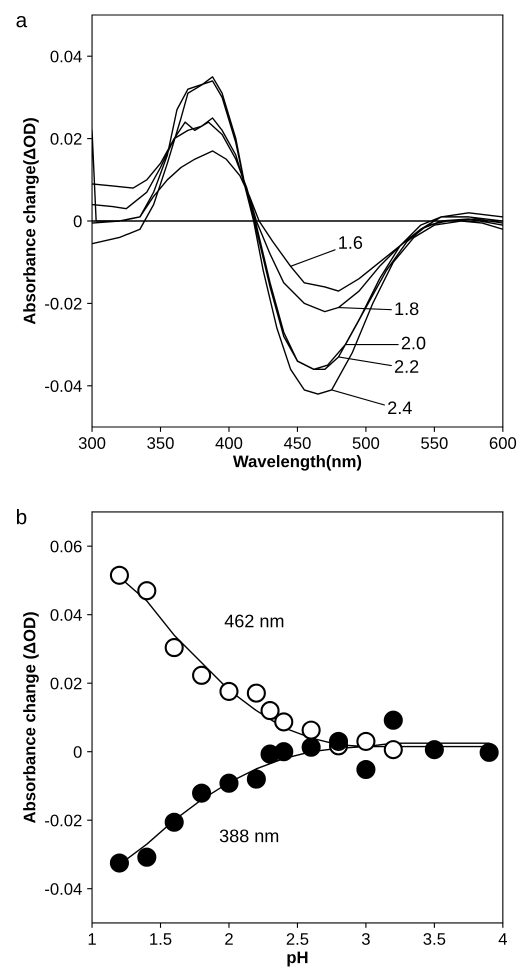 The width and height of the screenshot is (520, 974). I want to click on legend-label: 2.4, so click(400, 407).